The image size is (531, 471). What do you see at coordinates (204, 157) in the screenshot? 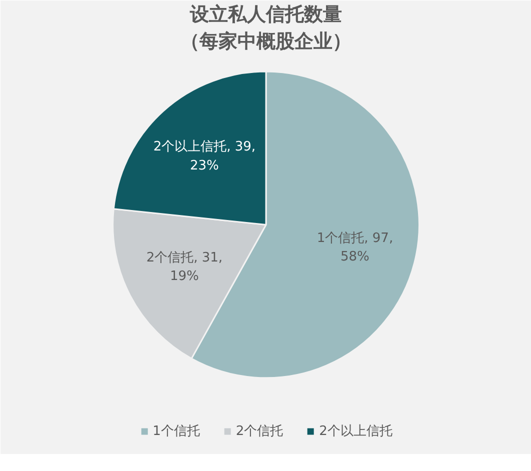
I see `data-label: 2个以上信托, 39, 23%` at bounding box center [204, 157].